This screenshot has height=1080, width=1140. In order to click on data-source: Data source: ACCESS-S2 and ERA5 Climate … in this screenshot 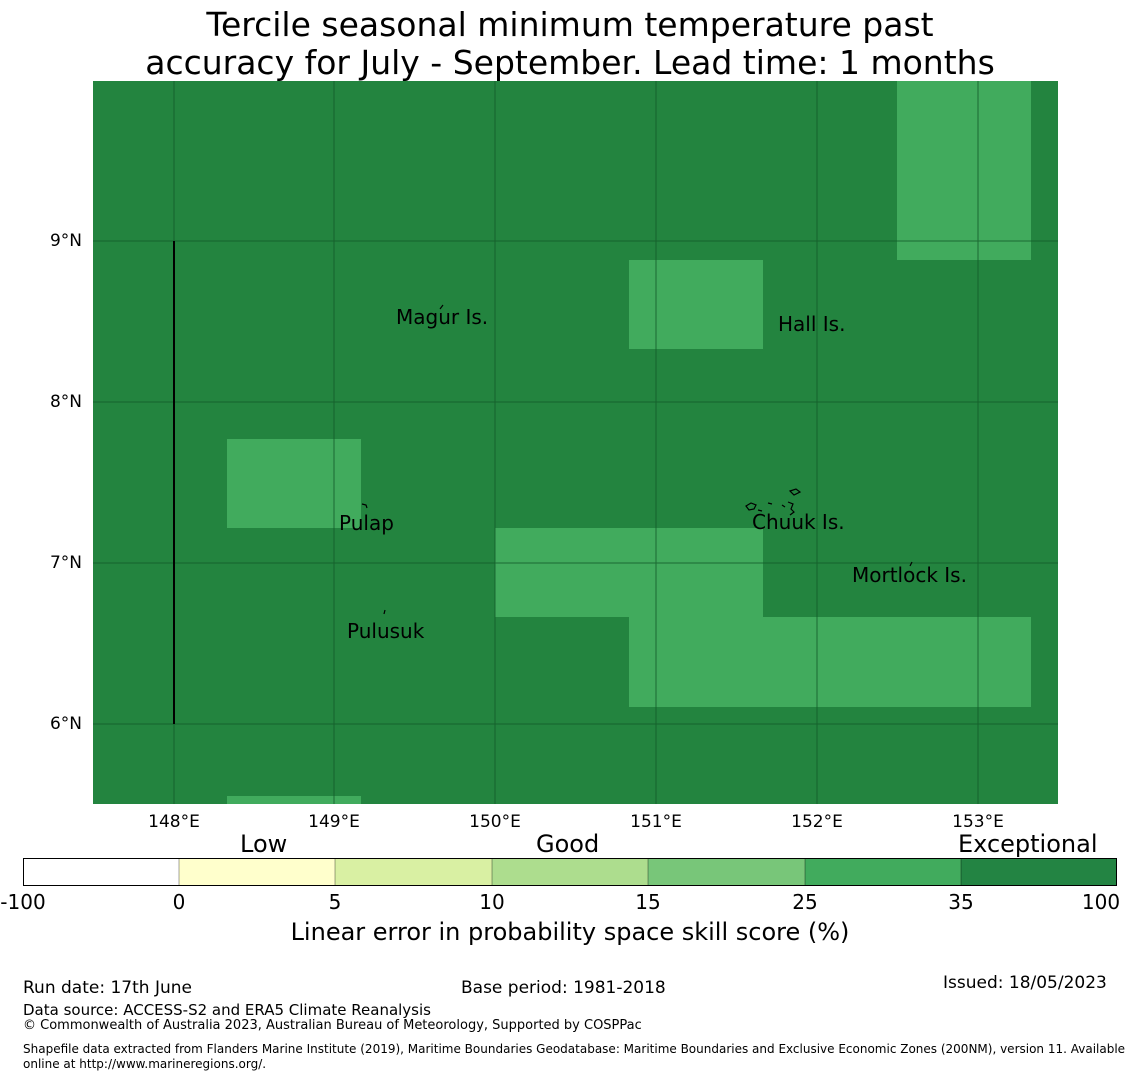, I will do `click(227, 1010)`.